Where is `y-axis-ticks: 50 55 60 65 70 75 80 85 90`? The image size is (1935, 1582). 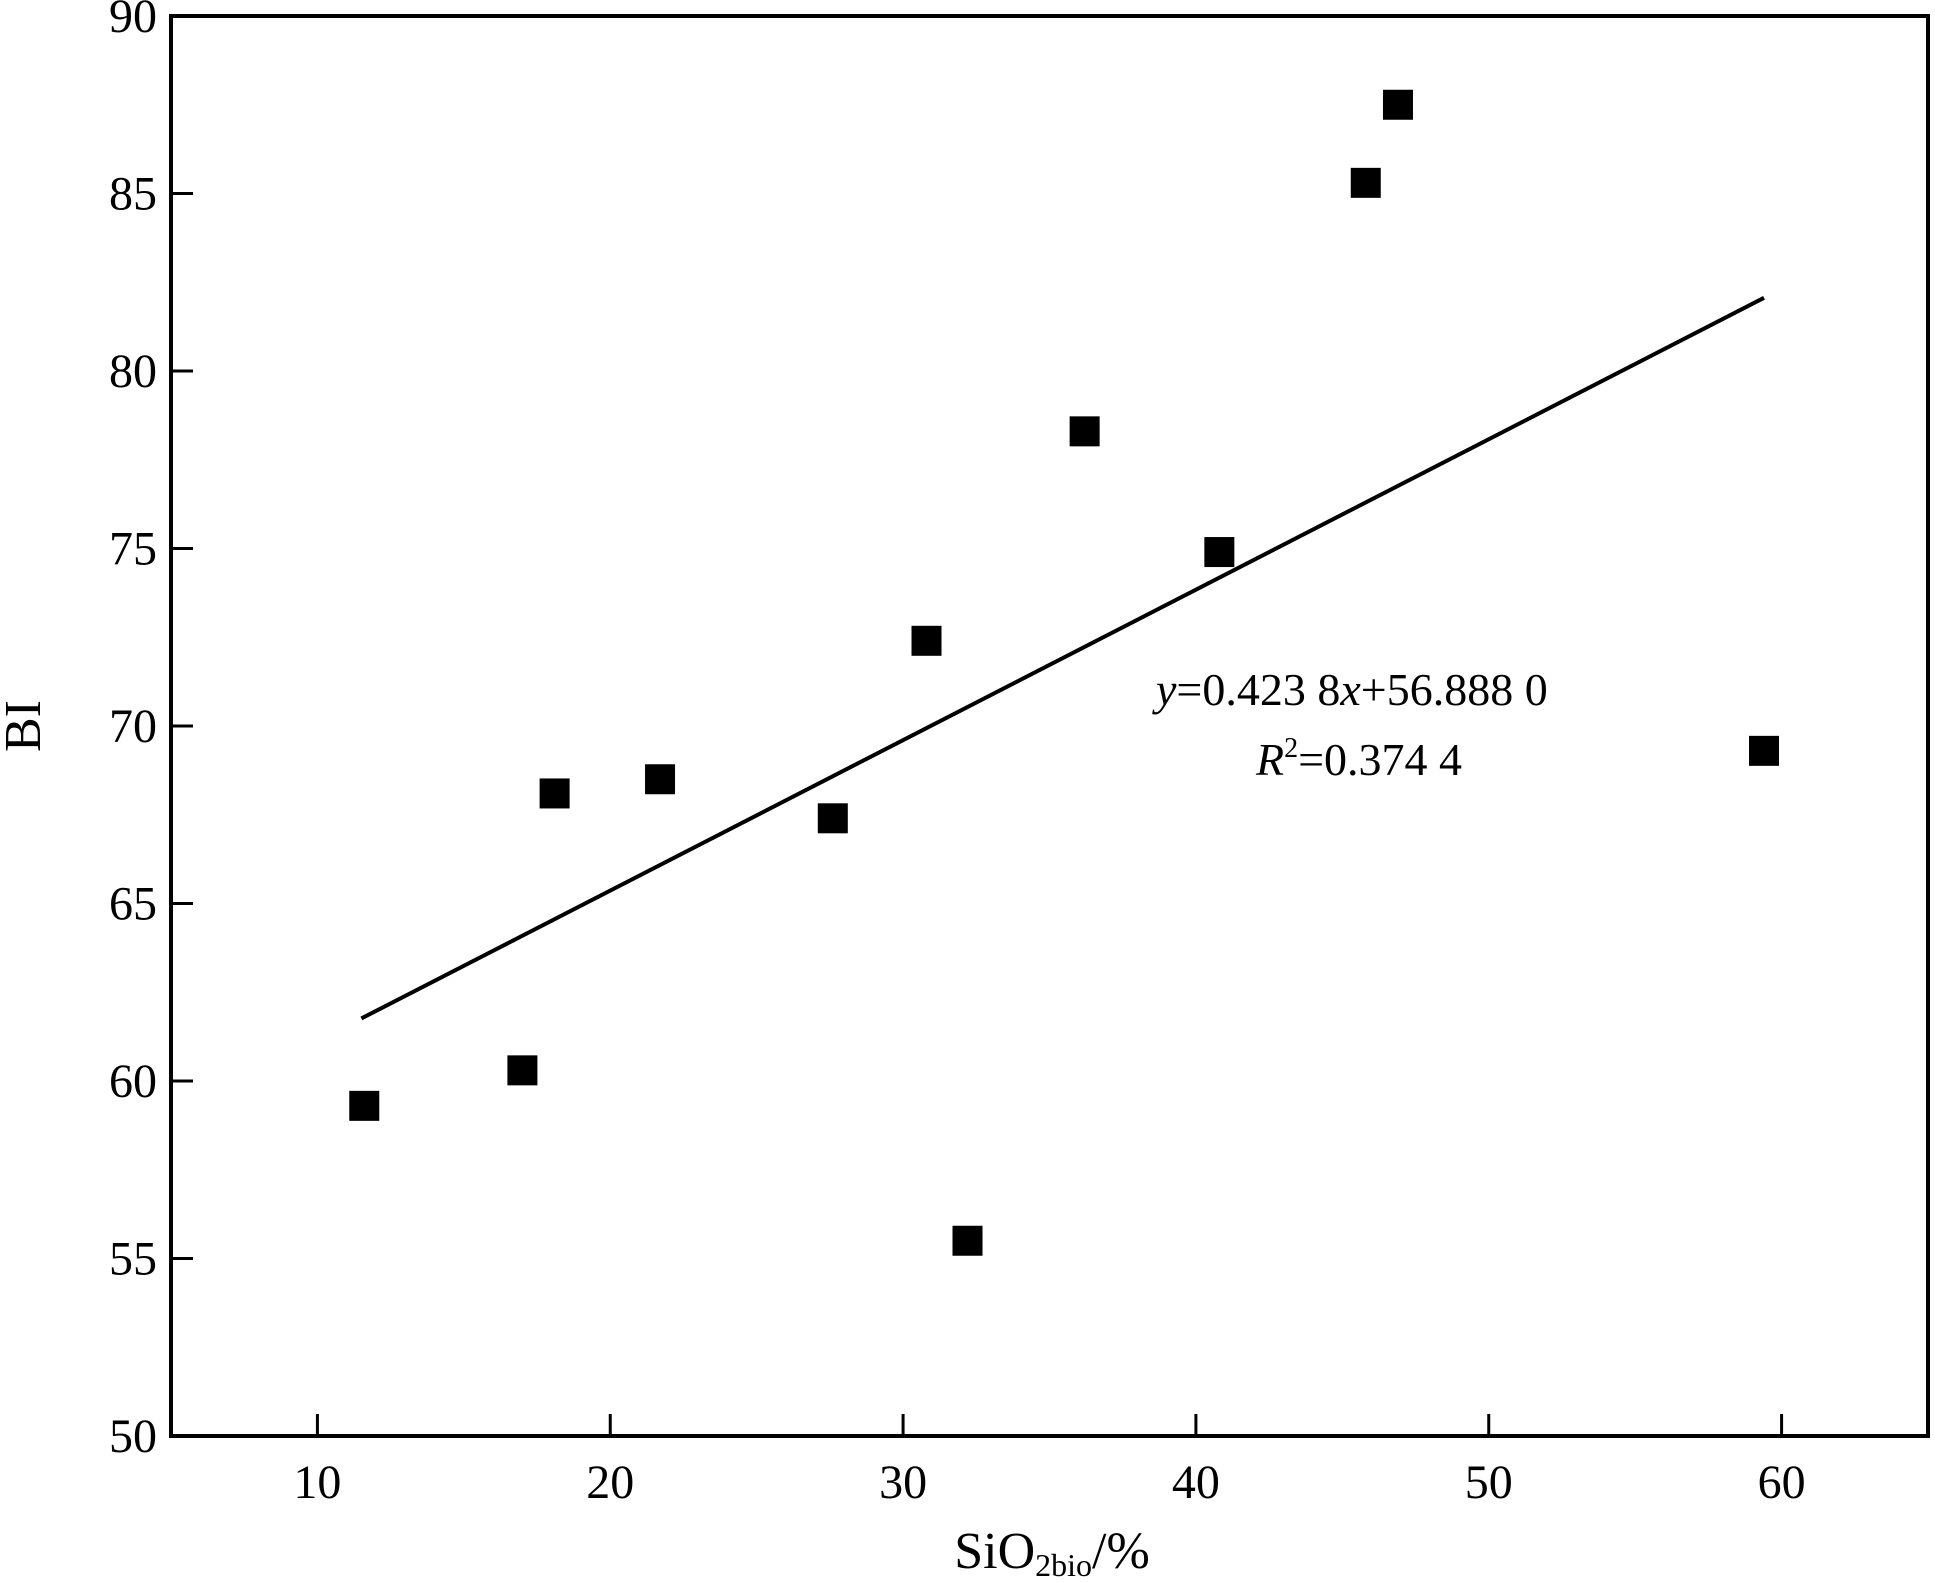
y-axis-ticks: 50 55 60 65 70 75 80 85 90 is located at coordinates (151, 731).